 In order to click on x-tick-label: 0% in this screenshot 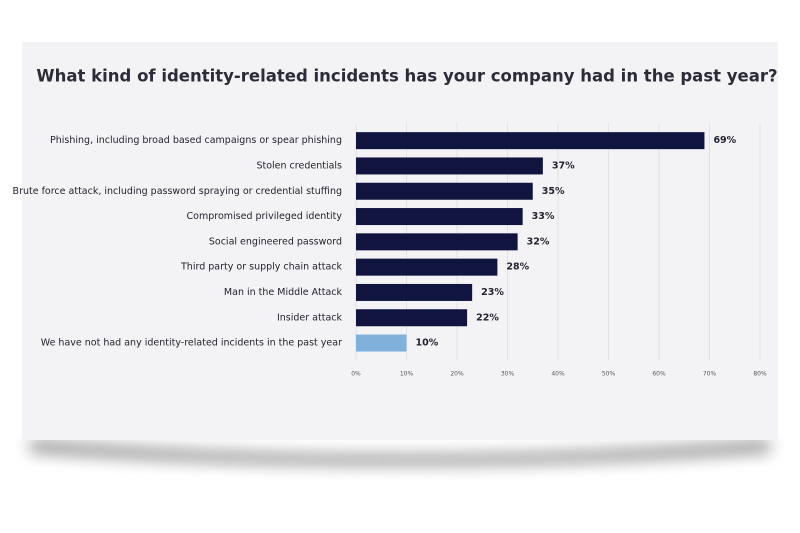, I will do `click(356, 374)`.